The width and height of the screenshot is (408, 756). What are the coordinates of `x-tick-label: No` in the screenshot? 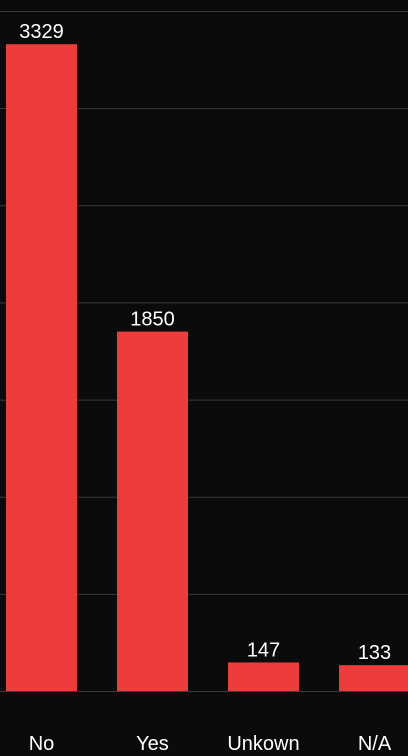 It's located at (42, 744).